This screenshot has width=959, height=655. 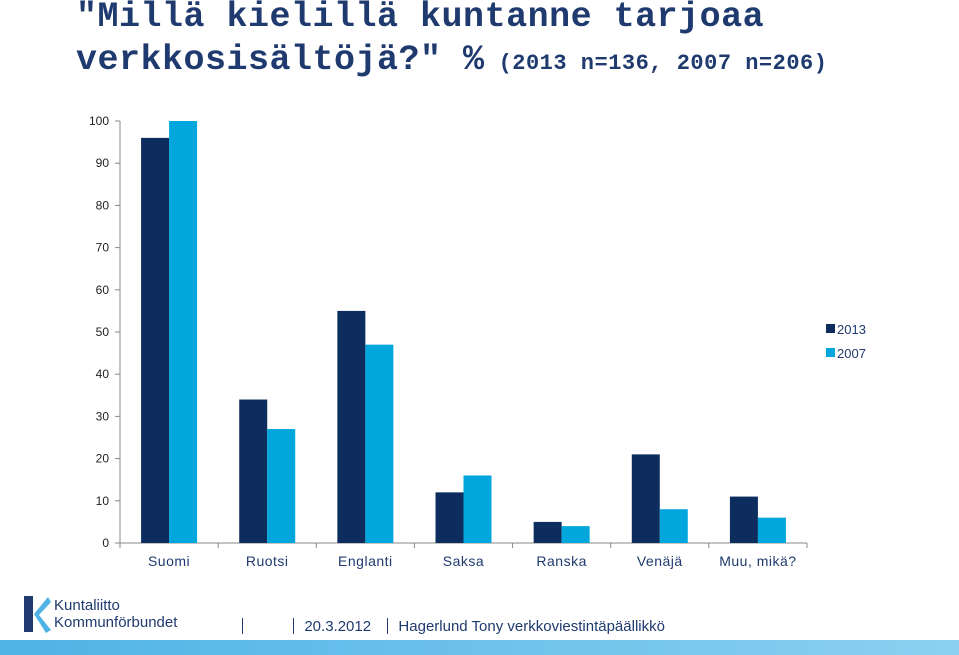 What do you see at coordinates (267, 561) in the screenshot?
I see `x-category-label: Ruotsi` at bounding box center [267, 561].